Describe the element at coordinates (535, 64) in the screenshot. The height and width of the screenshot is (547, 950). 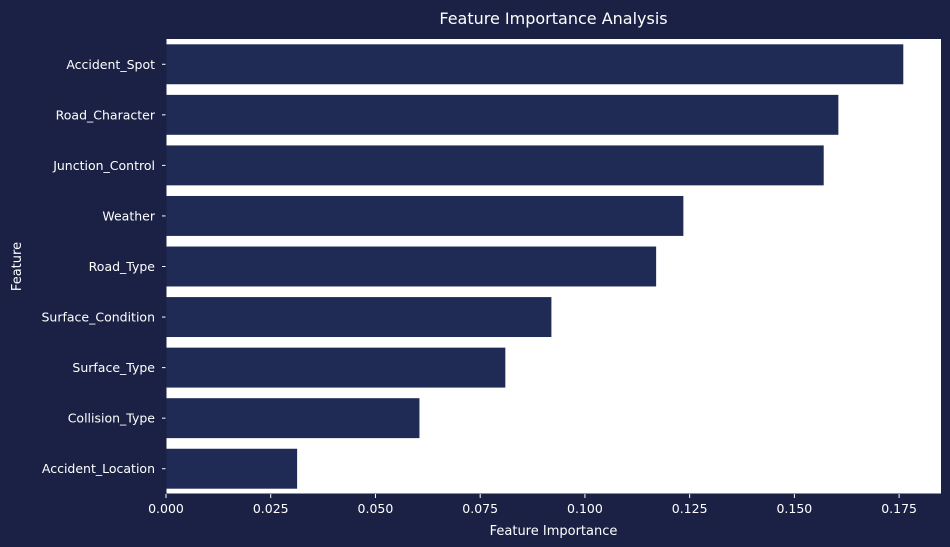
I see `bar-accident-spot` at that location.